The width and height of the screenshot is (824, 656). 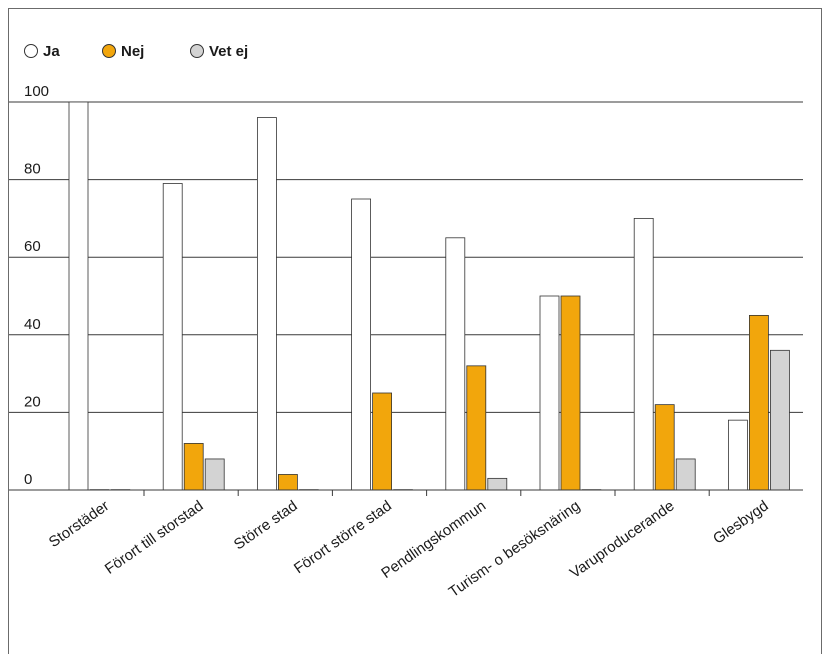 What do you see at coordinates (343, 537) in the screenshot?
I see `x-category-label: Förort större stad` at bounding box center [343, 537].